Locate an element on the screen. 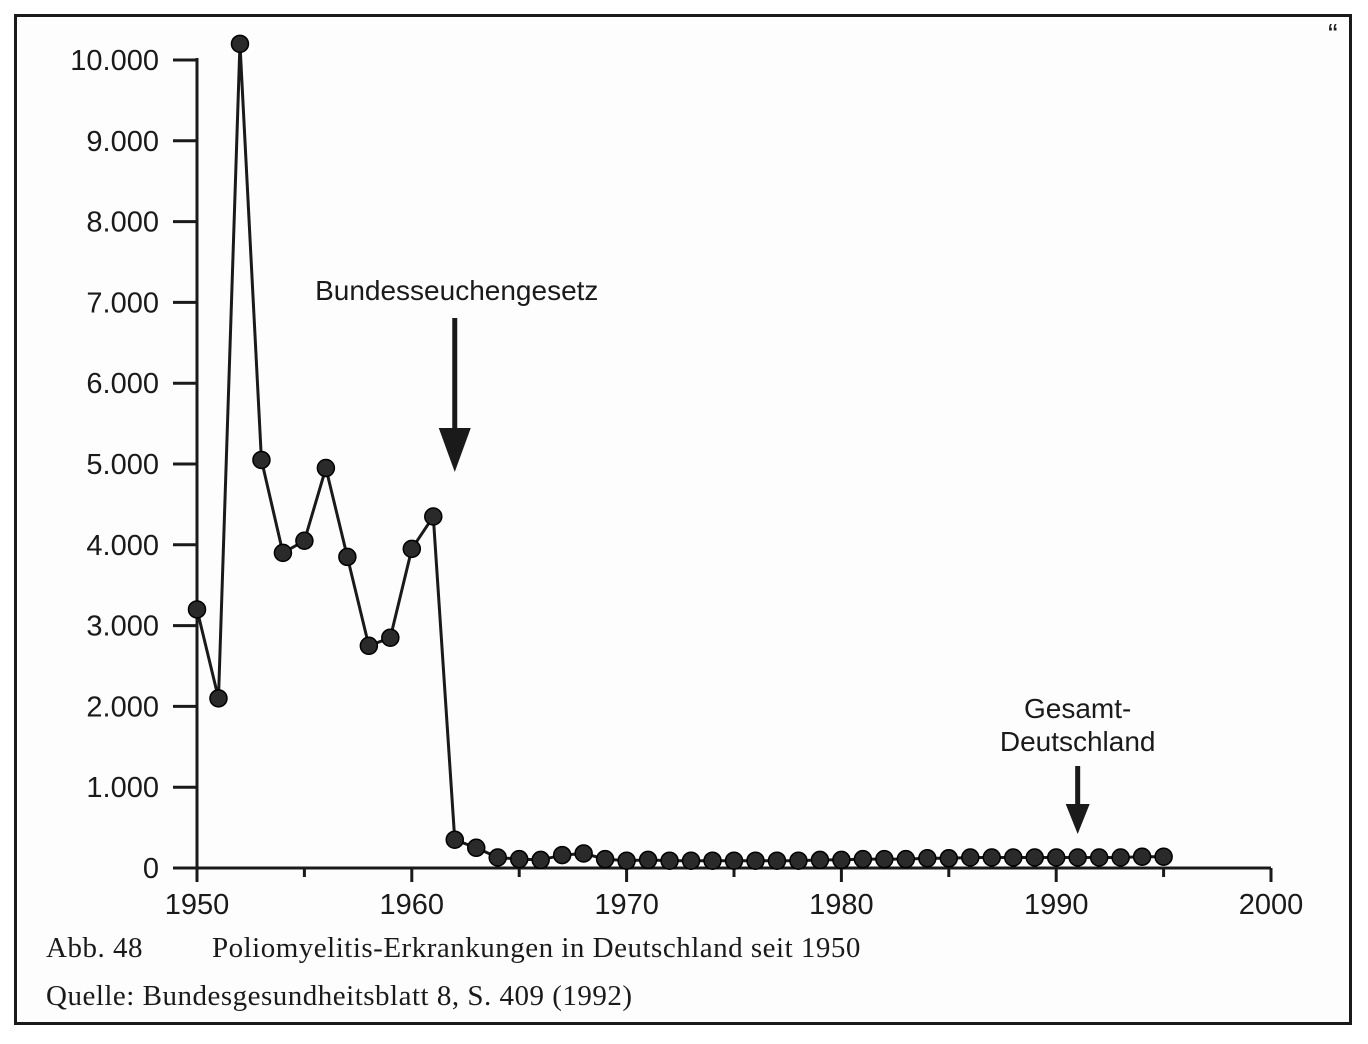  annotation-gesamt-deutschland-line: Gesamt- is located at coordinates (1077, 708).